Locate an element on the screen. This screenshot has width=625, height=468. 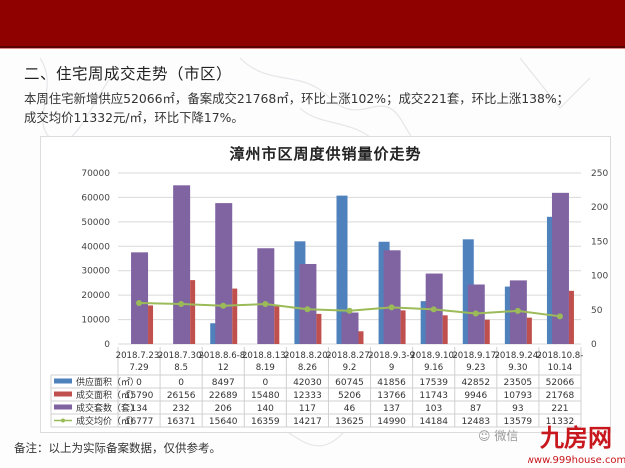
bar-supply is located at coordinates (342, 269).